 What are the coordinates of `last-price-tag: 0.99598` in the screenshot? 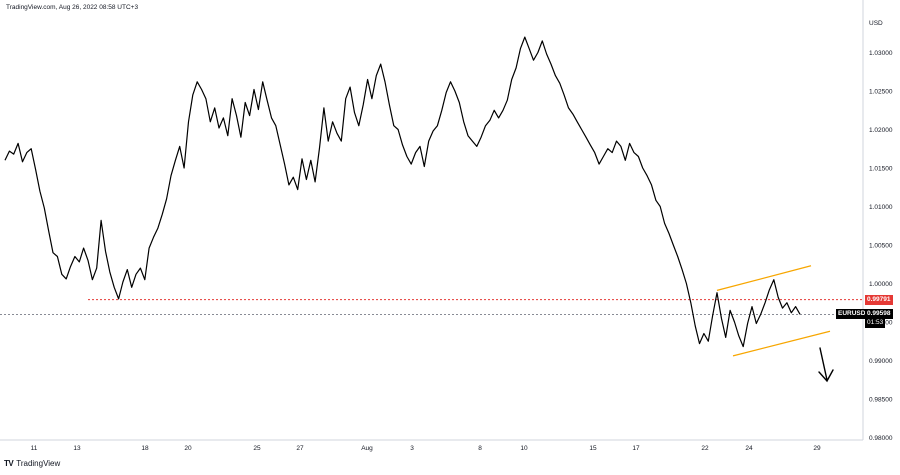 It's located at (879, 314).